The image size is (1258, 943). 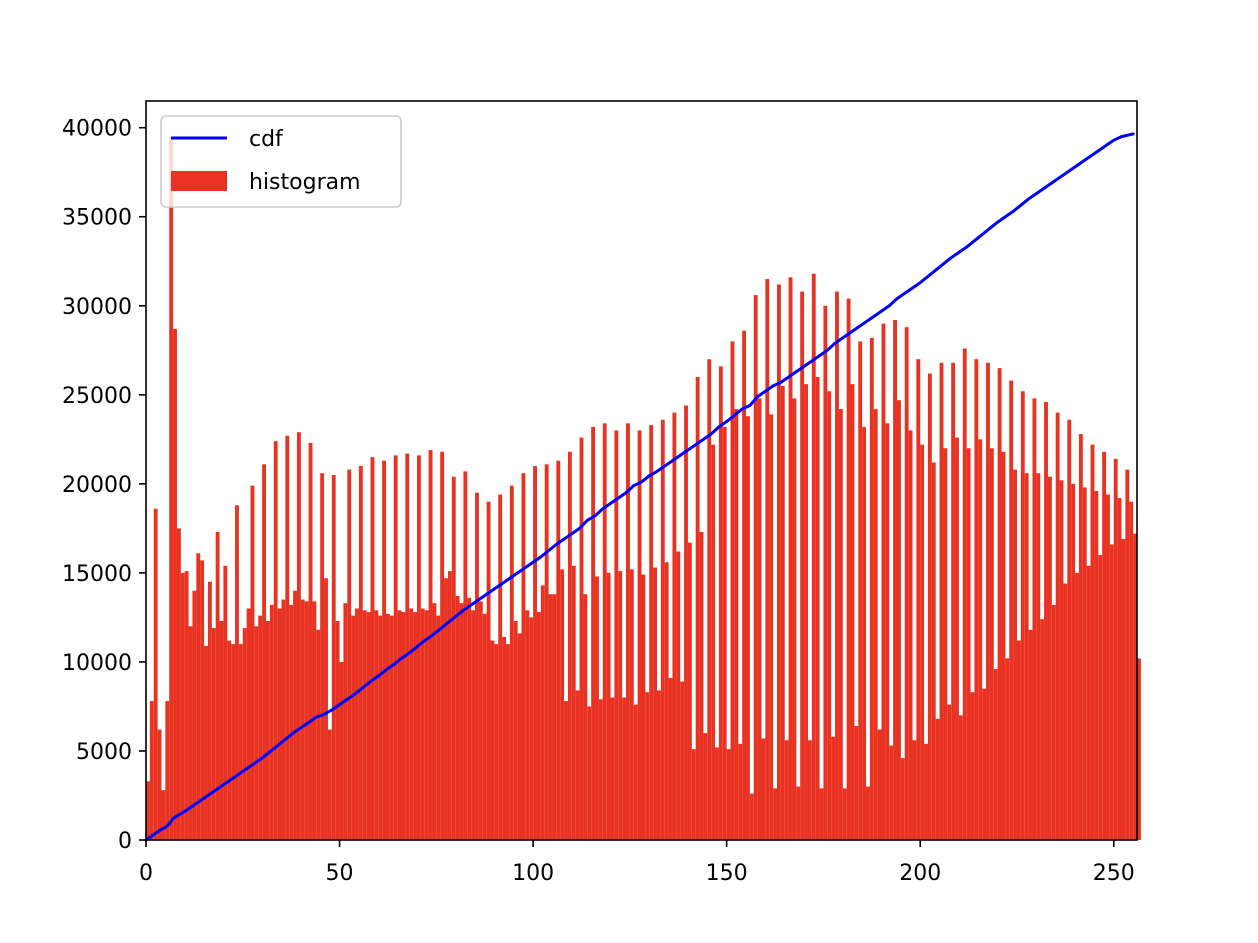 What do you see at coordinates (97, 574) in the screenshot?
I see `y-tick-label-3: 15000` at bounding box center [97, 574].